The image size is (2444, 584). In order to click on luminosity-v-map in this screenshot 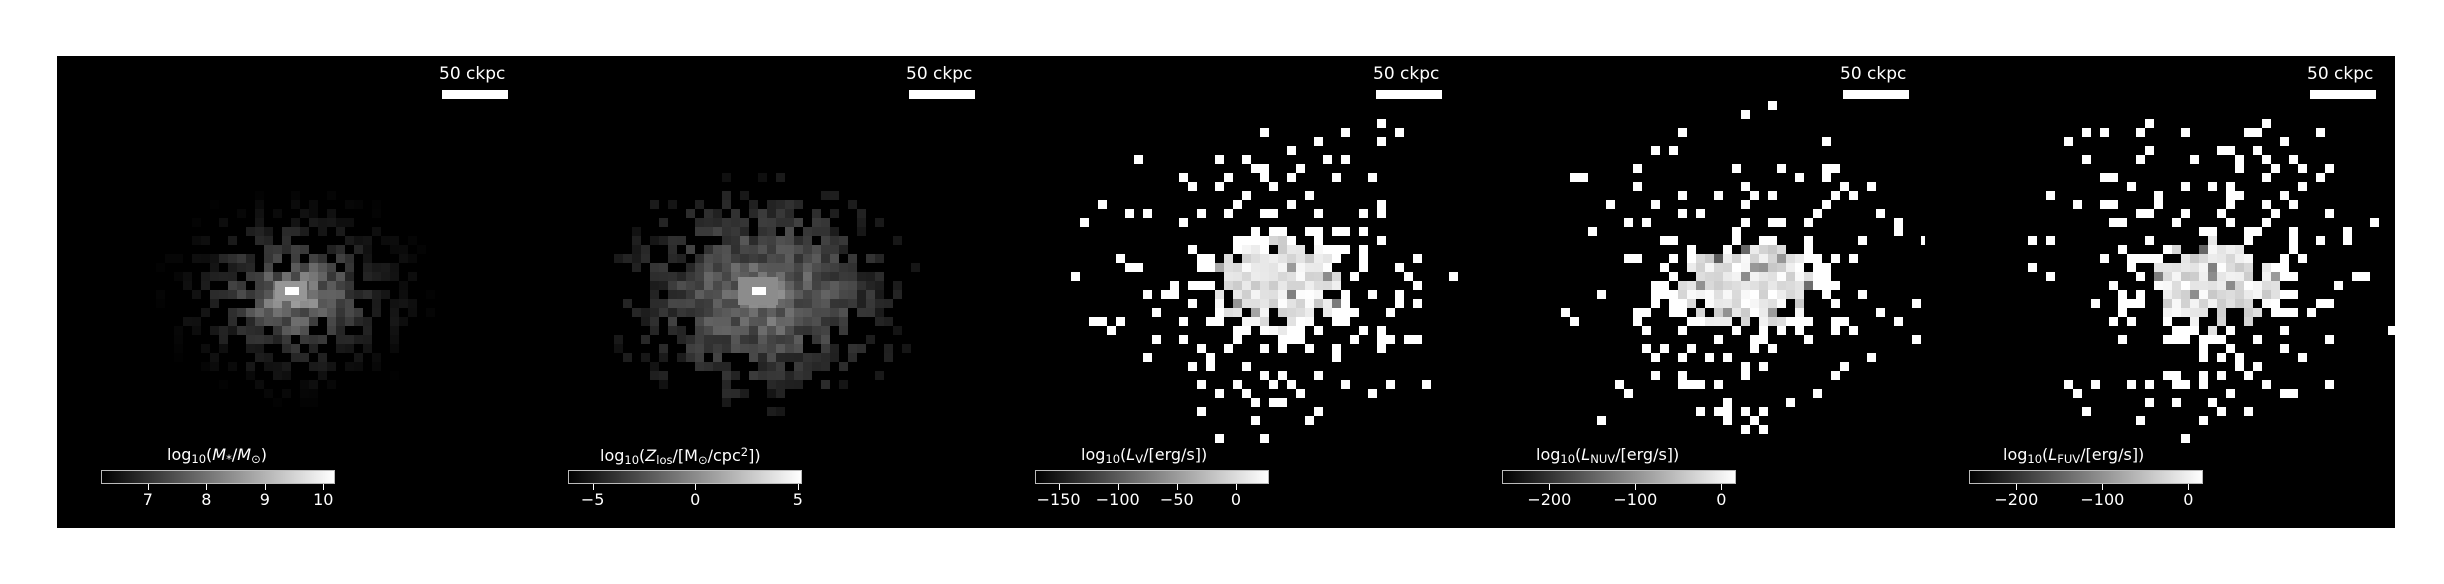, I will do `click(1264, 281)`.